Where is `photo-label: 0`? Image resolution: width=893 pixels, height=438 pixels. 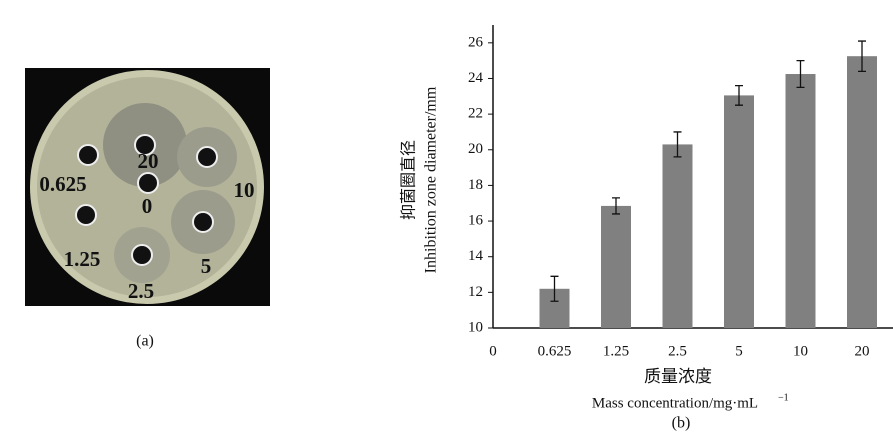 photo-label: 0 is located at coordinates (147, 206).